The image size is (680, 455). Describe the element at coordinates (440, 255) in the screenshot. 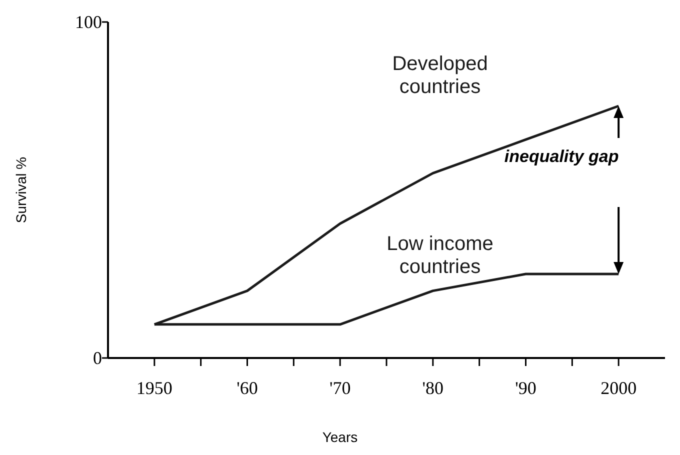

I see `series-label: Low income countries` at that location.